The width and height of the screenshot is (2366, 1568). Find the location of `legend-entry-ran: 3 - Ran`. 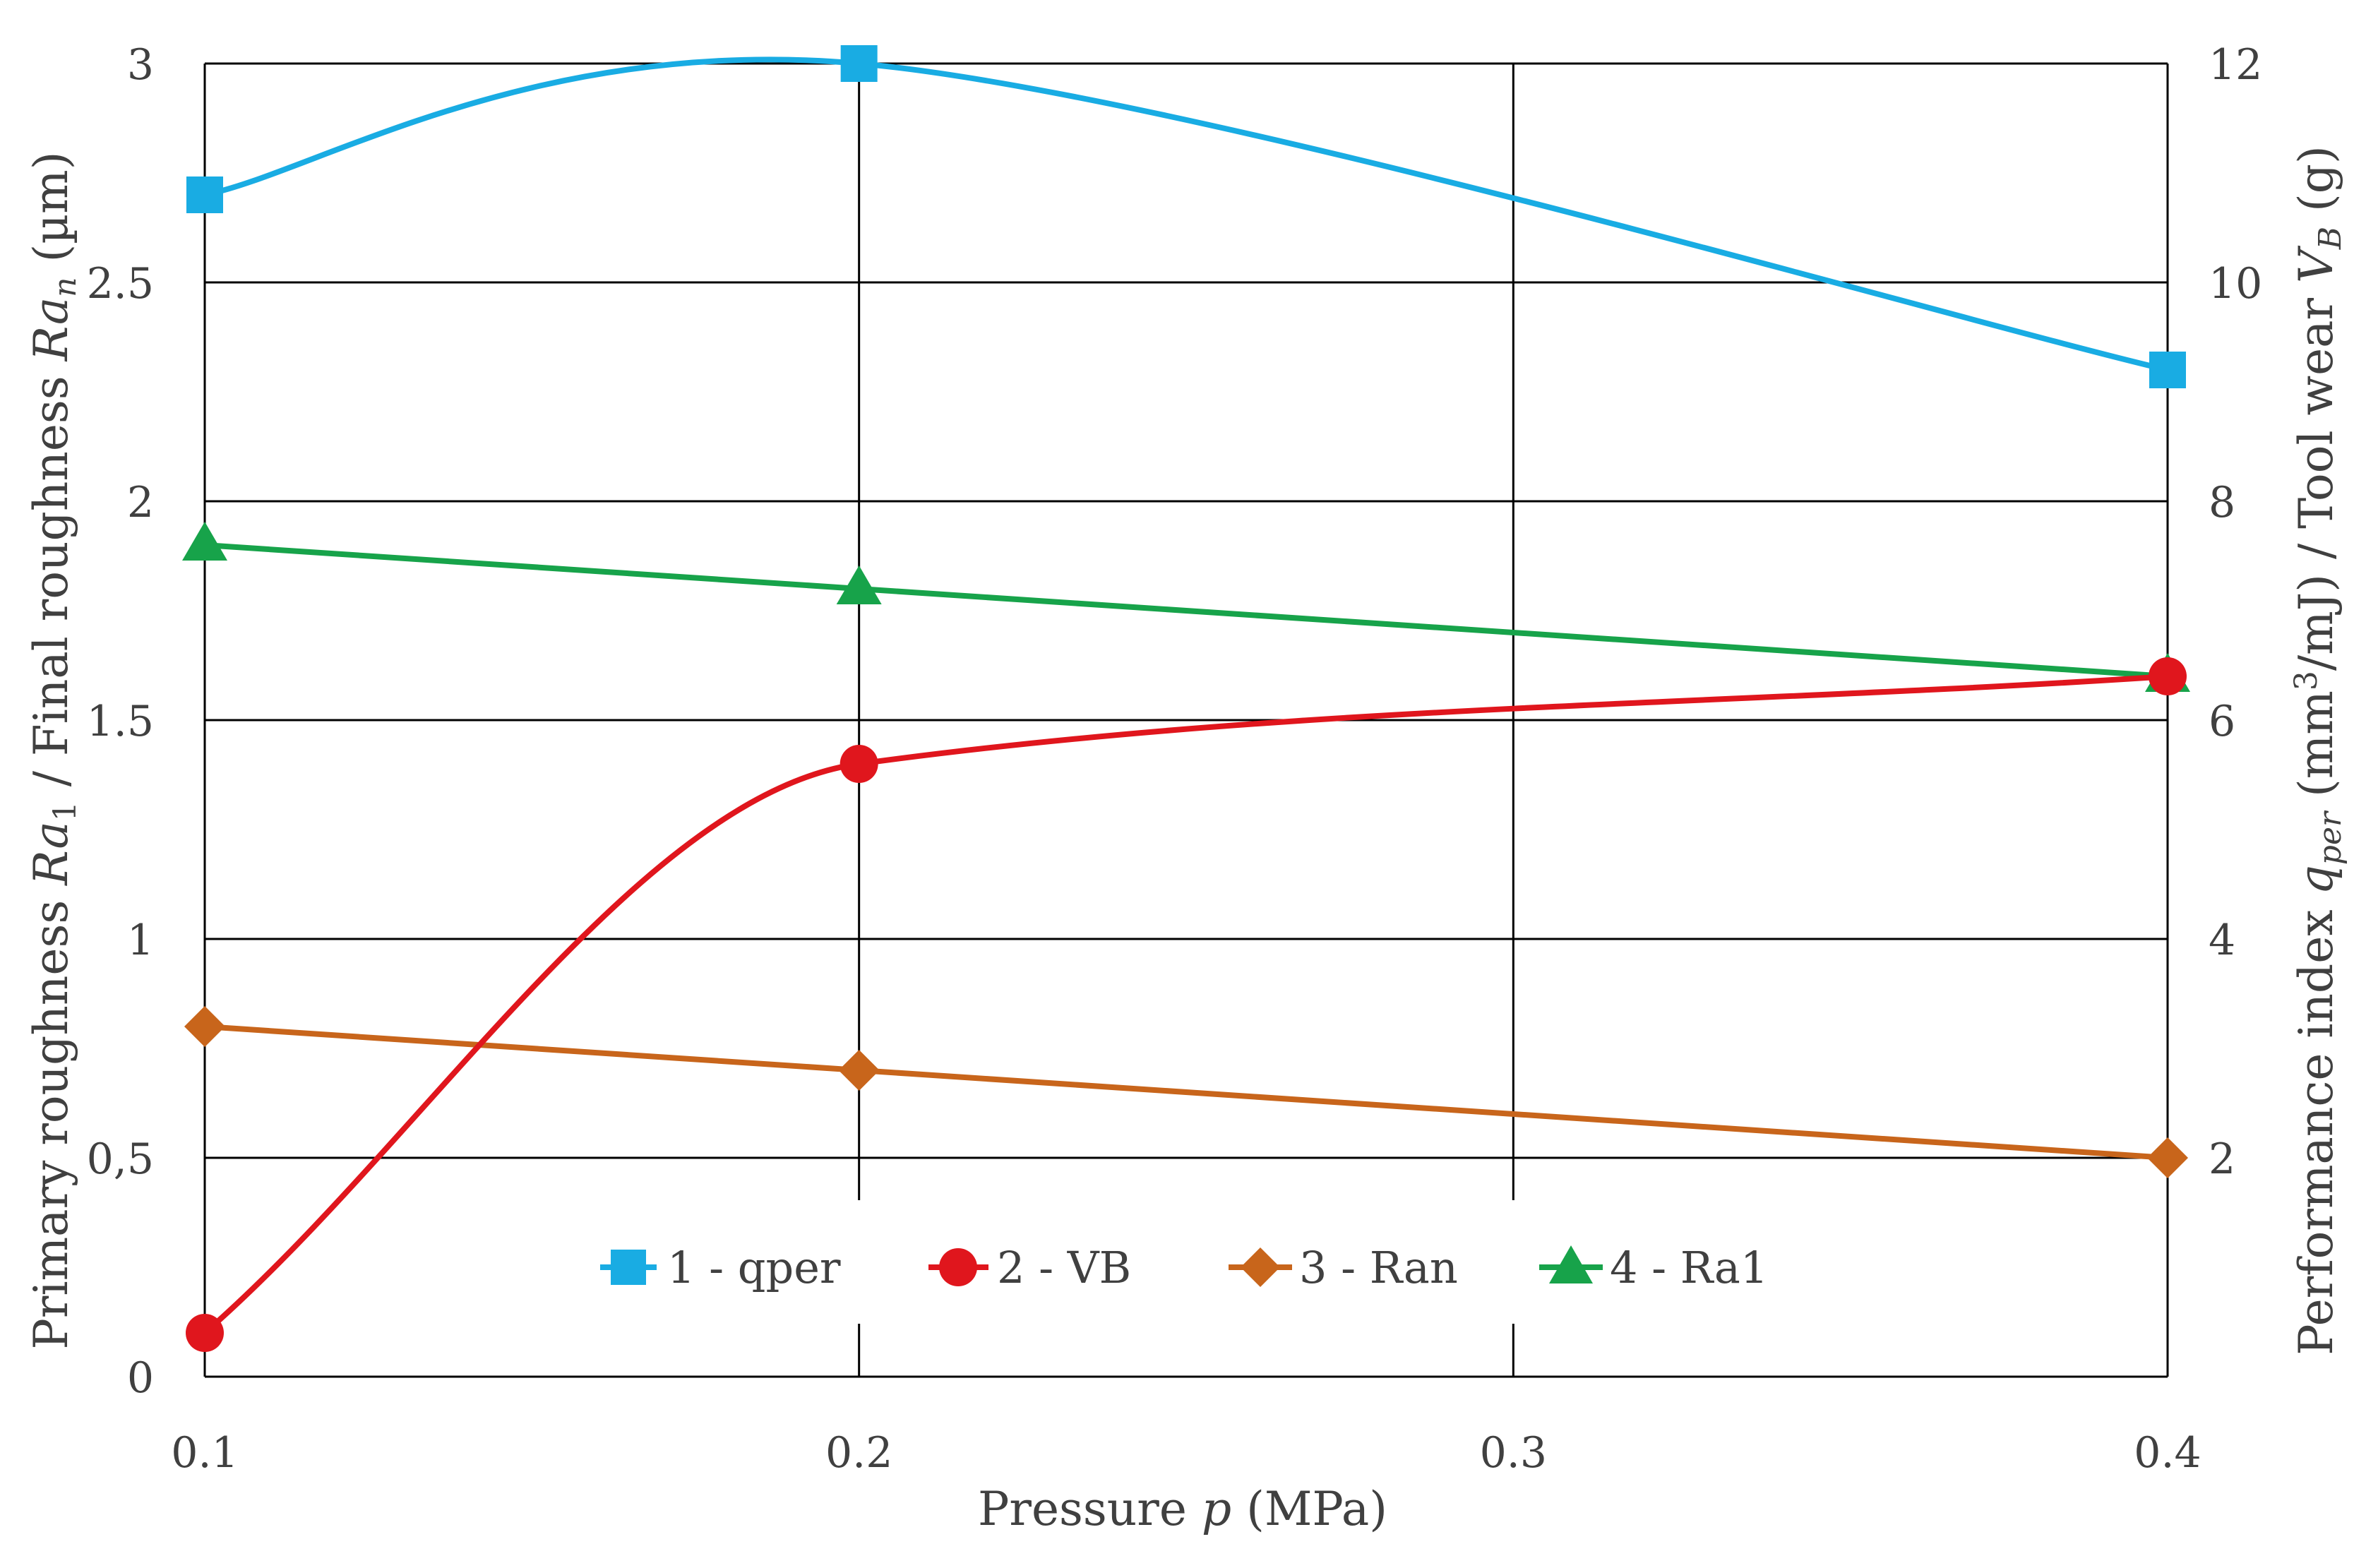

legend-entry-ran: 3 - Ran is located at coordinates (1343, 1267).